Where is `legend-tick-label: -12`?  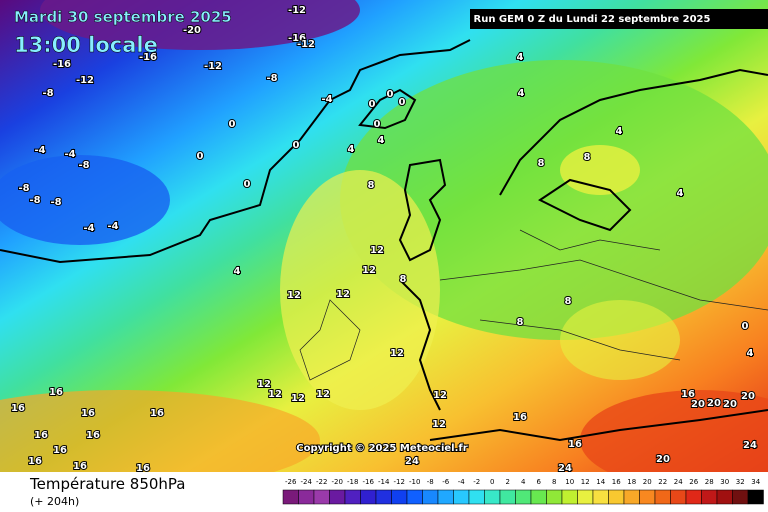 legend-tick-label: -12 is located at coordinates (399, 482).